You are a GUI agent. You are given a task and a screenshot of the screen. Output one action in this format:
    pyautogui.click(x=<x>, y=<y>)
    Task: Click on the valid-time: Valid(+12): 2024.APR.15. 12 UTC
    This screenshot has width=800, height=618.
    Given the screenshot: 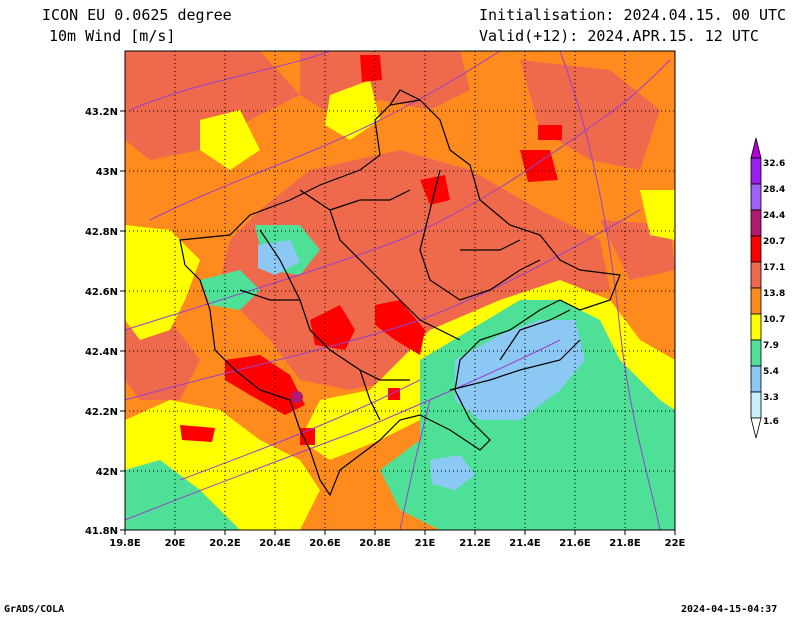 What is the action you would take?
    pyautogui.click(x=619, y=36)
    